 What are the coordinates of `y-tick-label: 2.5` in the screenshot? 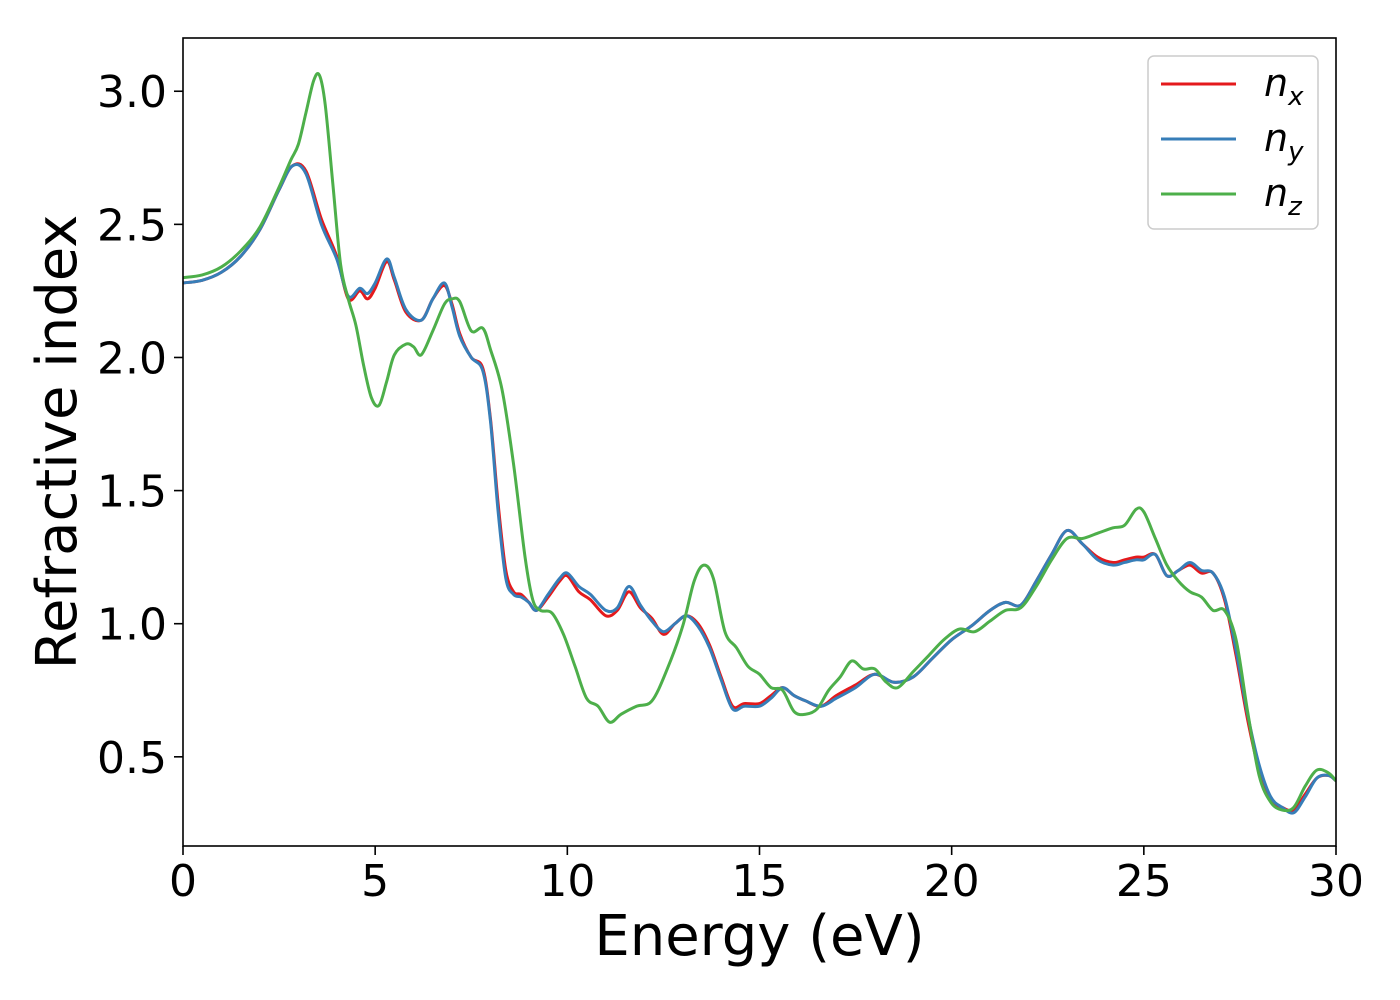 It's located at (132, 225).